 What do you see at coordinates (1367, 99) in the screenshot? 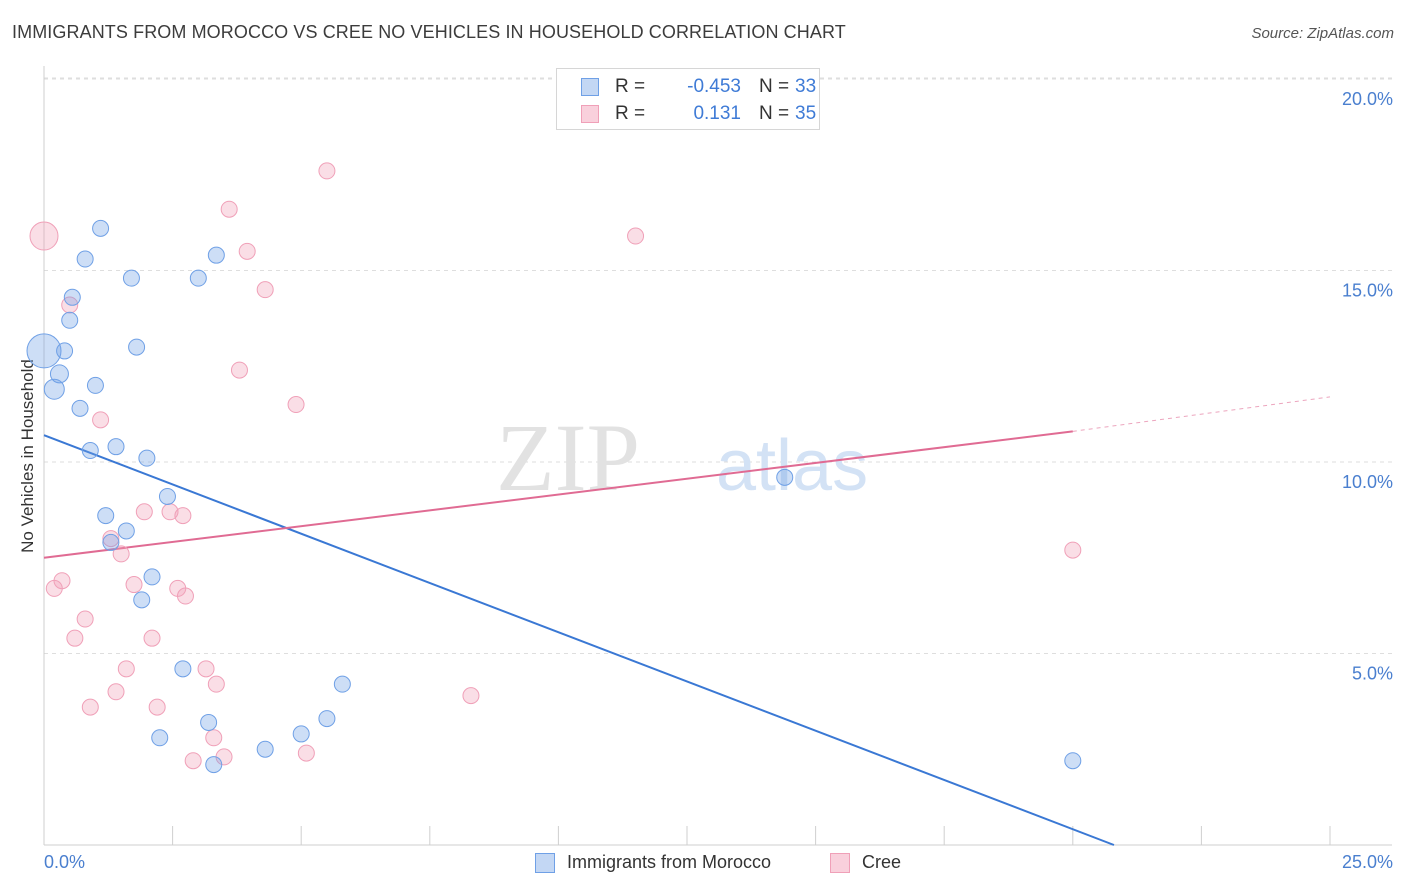
I see `y-tick-label: 20.0%` at bounding box center [1367, 99].